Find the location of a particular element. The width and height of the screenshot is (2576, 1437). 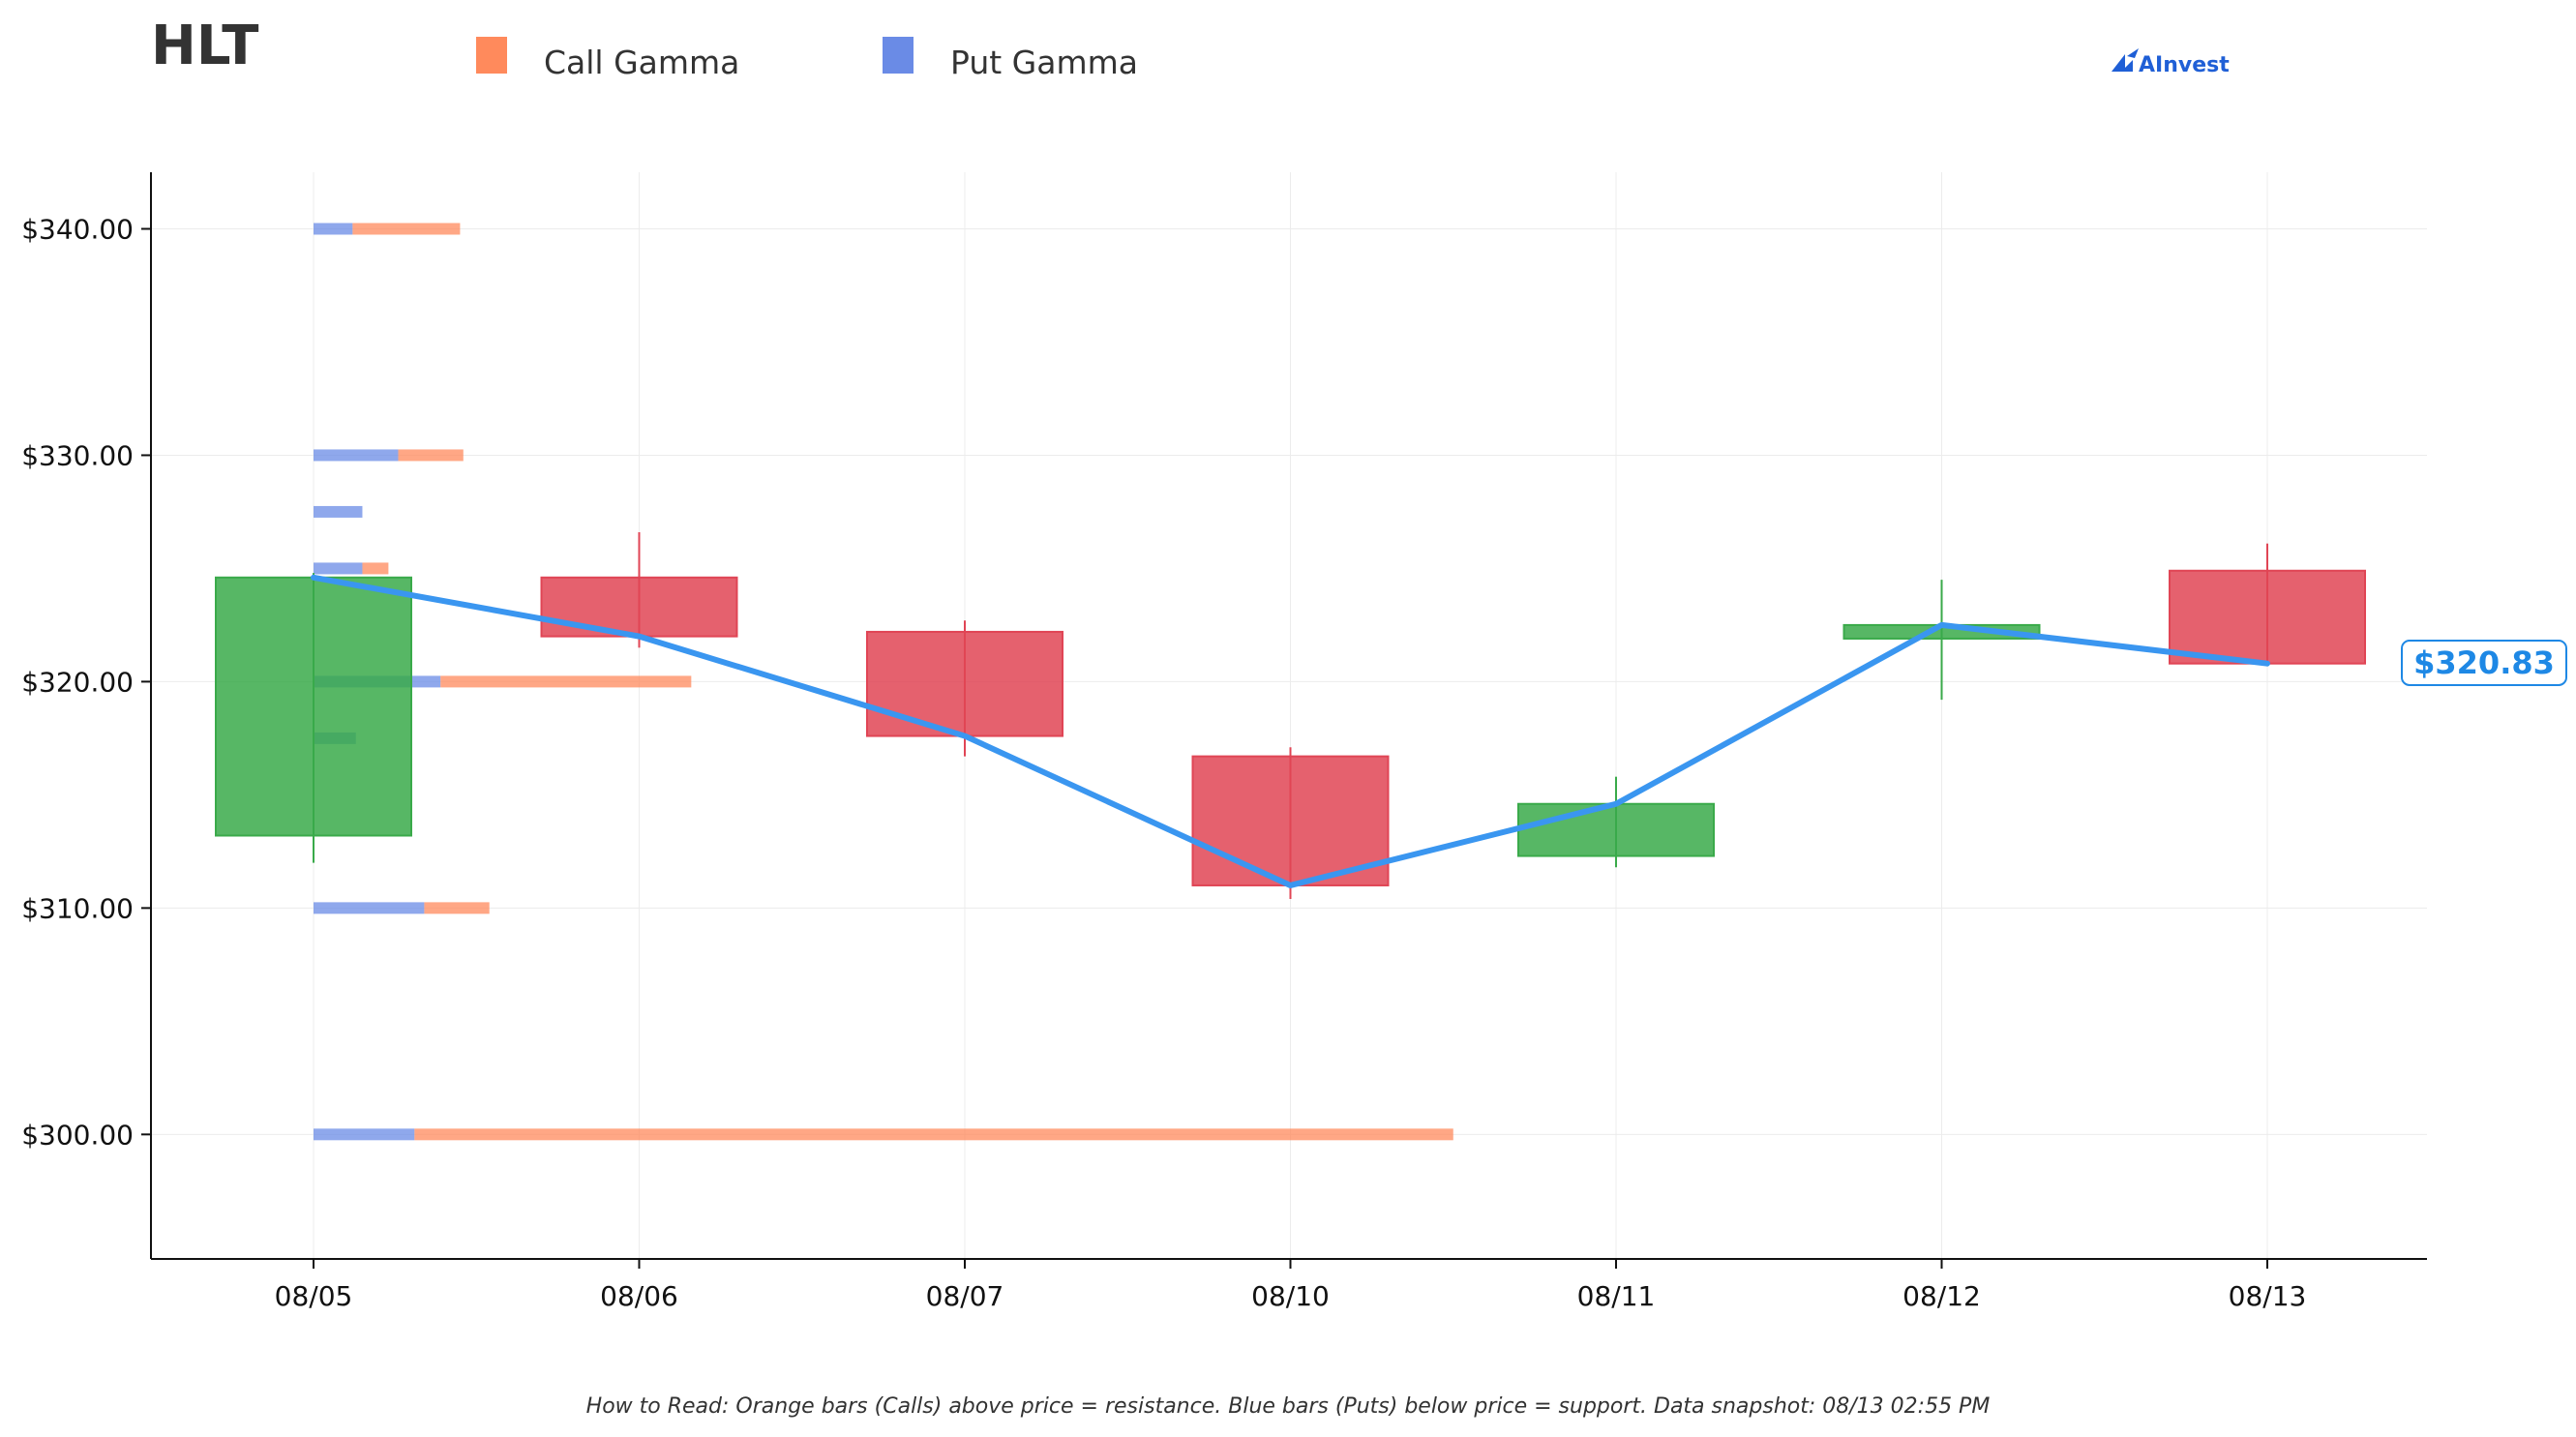

brand-logo: AInvest is located at coordinates (2171, 62).